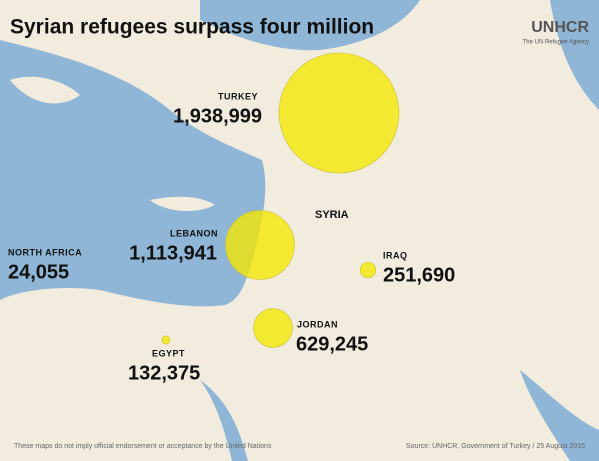  I want to click on refugee-count: 629,245, so click(332, 344).